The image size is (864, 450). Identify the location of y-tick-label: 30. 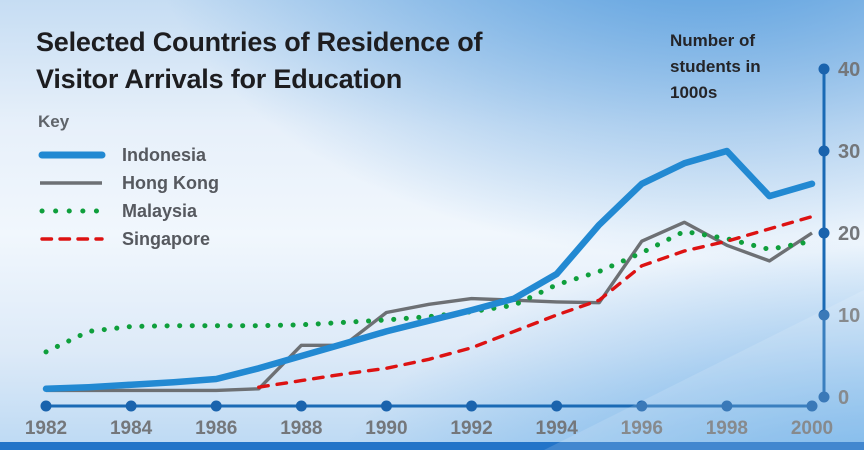
(849, 152).